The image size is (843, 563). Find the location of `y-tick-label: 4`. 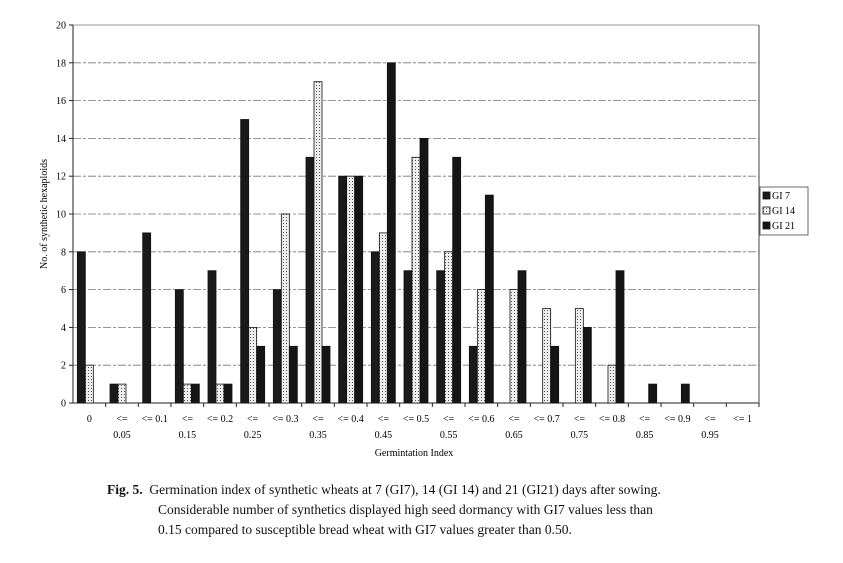

y-tick-label: 4 is located at coordinates (63, 328).